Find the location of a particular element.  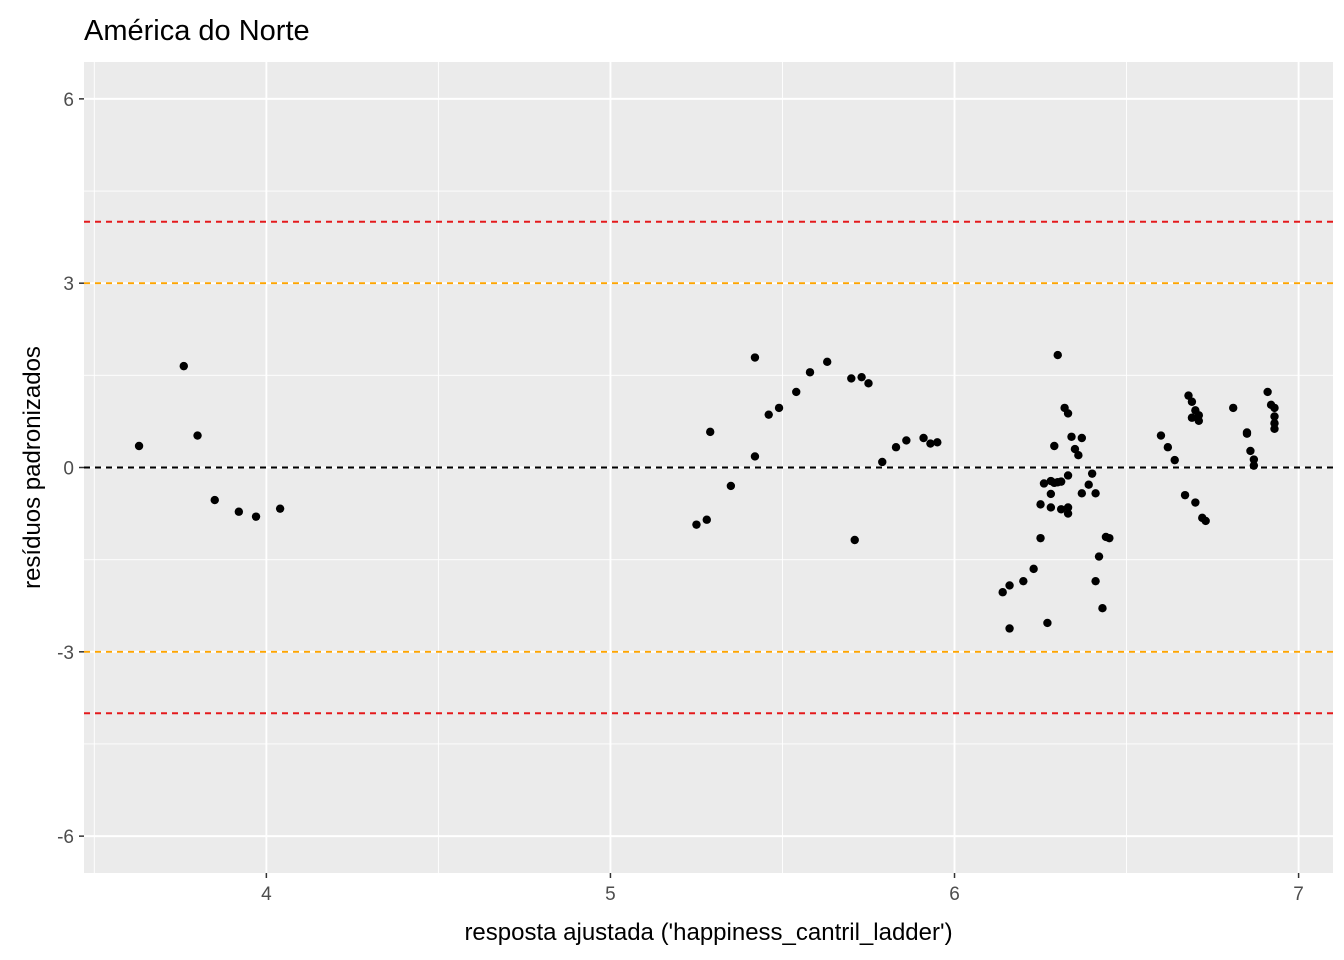

y-axis-title: resíduos padronizados is located at coordinates (32, 467).